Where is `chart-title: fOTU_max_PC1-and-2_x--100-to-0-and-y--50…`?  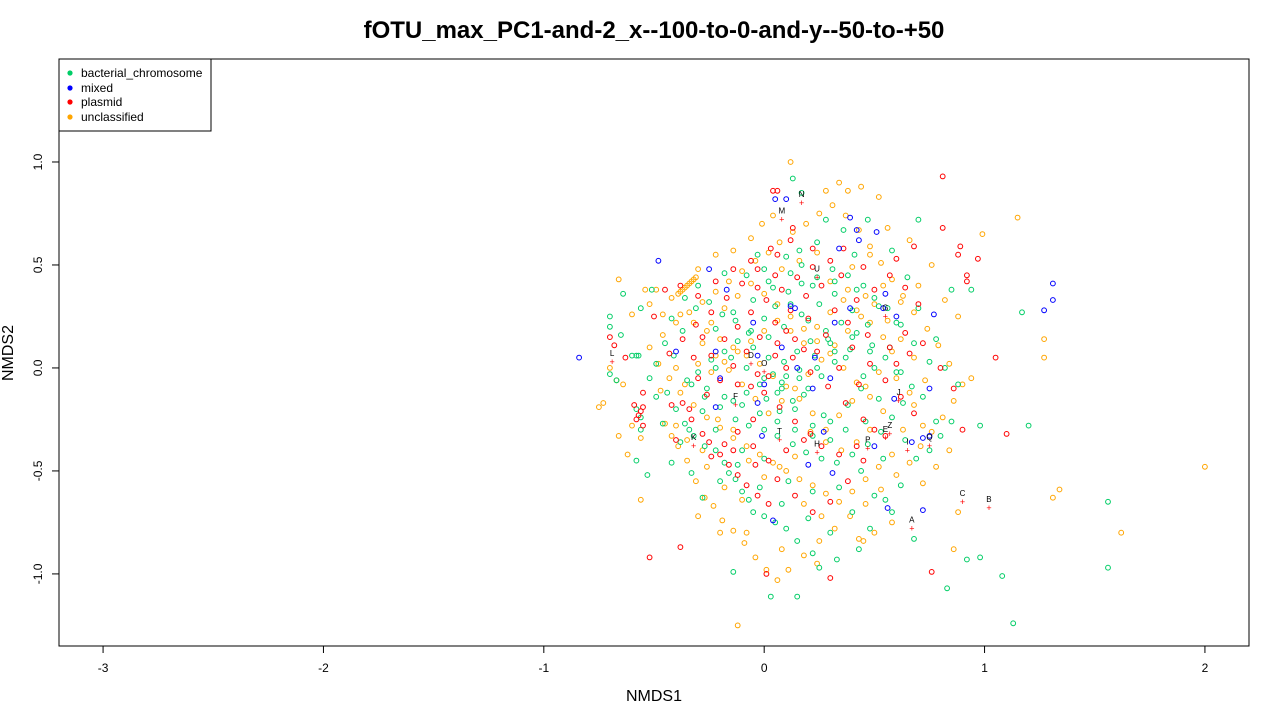
chart-title: fOTU_max_PC1-and-2_x--100-to-0-and-y--50… is located at coordinates (654, 30).